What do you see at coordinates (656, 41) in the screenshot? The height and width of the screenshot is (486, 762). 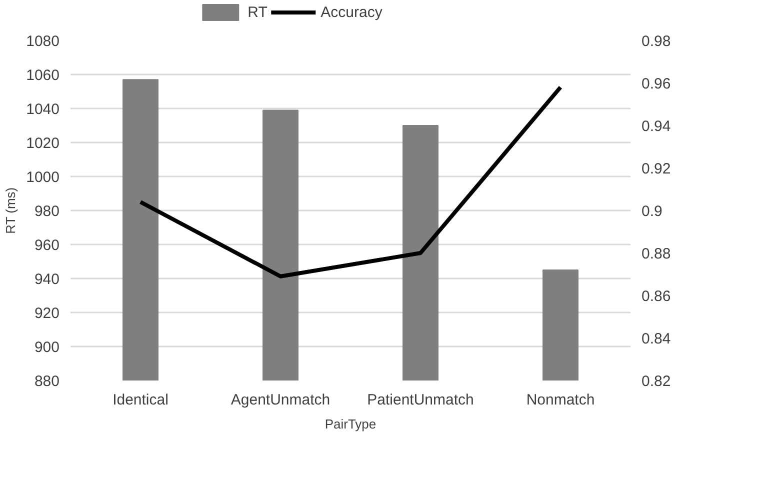 I see `y2-tick-label: 0.98` at bounding box center [656, 41].